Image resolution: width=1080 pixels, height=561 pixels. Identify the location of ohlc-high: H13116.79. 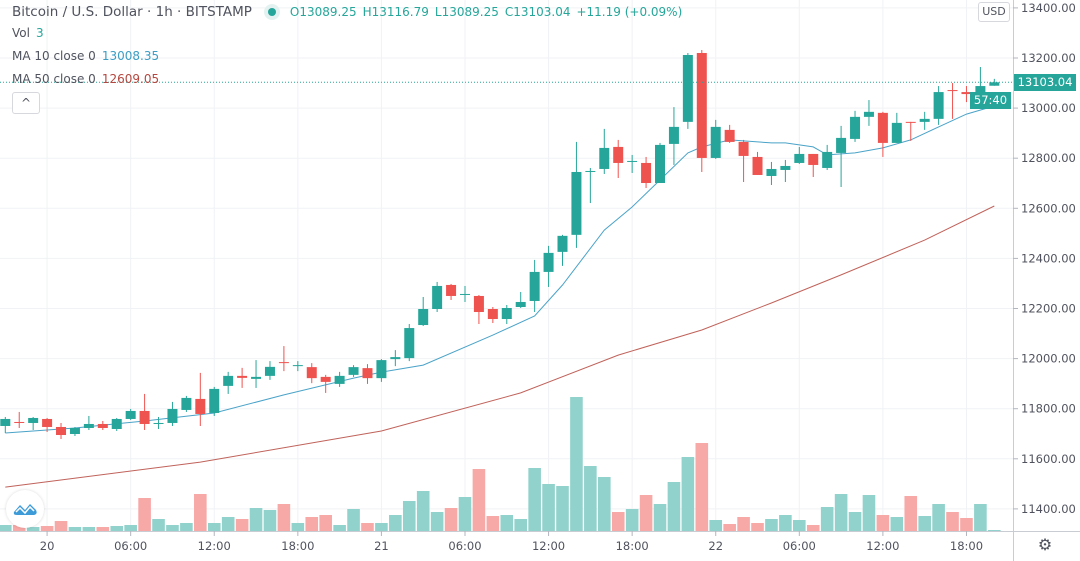
(395, 12).